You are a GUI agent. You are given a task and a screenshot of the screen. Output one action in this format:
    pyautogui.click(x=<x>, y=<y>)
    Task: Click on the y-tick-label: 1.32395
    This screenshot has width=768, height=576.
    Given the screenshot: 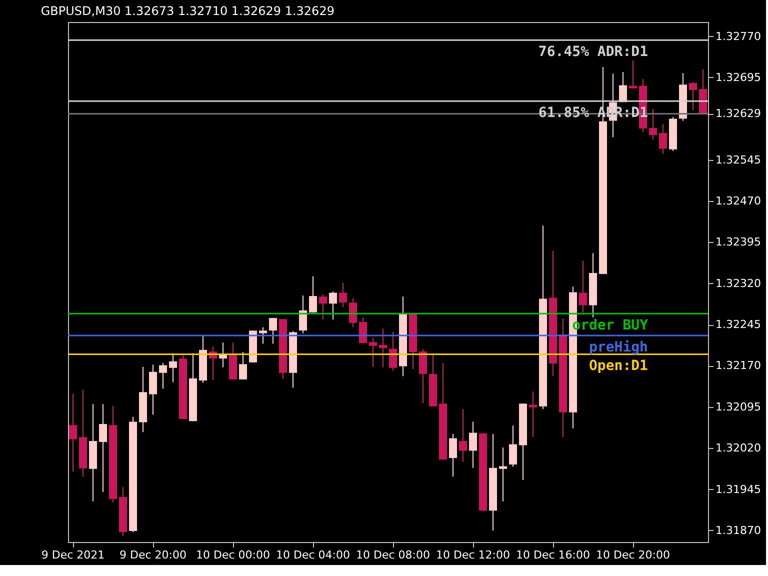 What is the action you would take?
    pyautogui.click(x=738, y=242)
    